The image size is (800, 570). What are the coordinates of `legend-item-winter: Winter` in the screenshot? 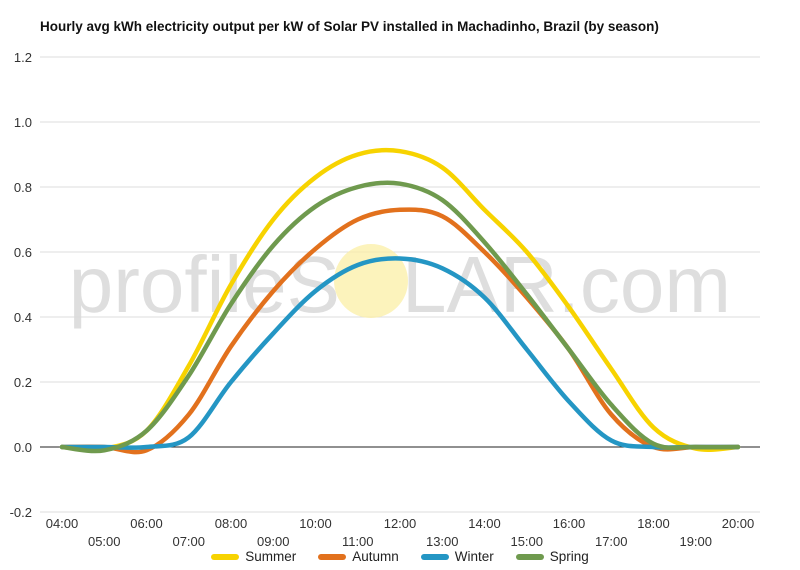 It's located at (457, 556).